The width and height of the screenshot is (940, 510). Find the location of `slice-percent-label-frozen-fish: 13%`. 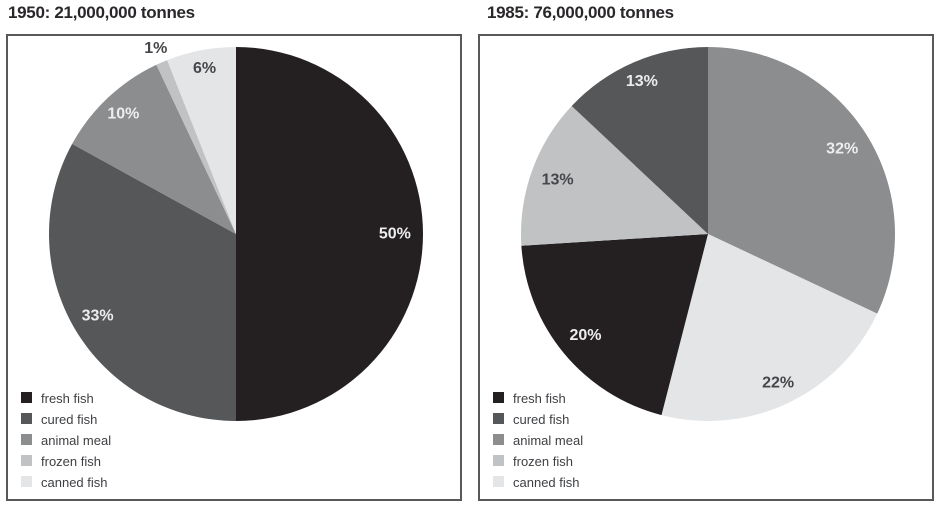

slice-percent-label-frozen-fish: 13% is located at coordinates (558, 179).